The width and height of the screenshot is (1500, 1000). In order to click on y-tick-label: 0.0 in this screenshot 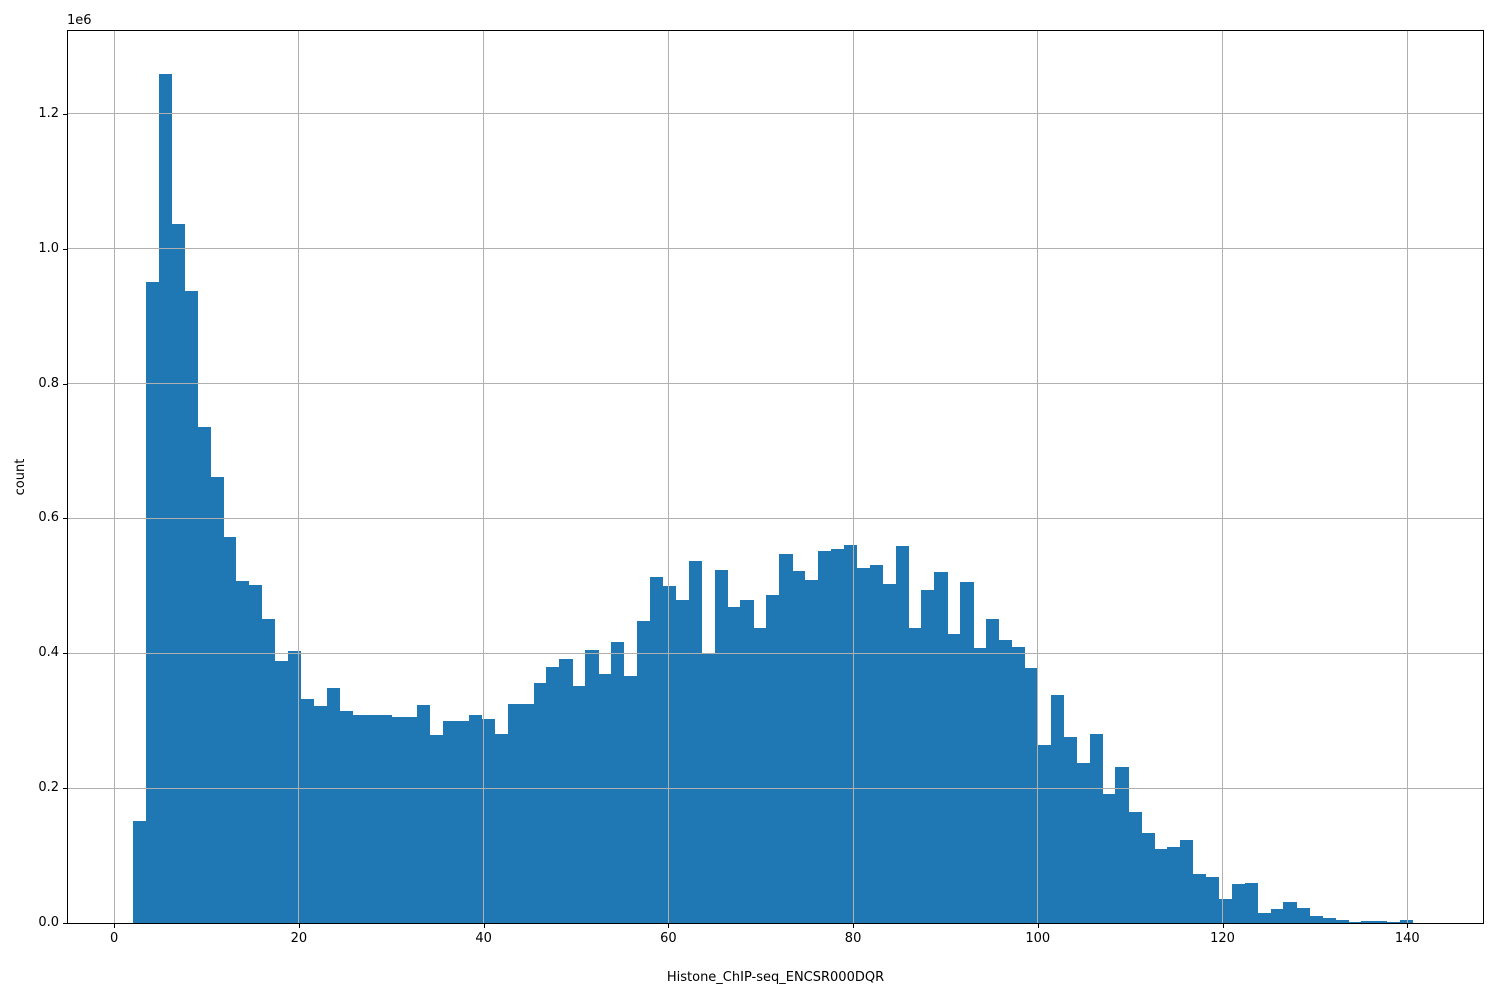, I will do `click(48, 922)`.